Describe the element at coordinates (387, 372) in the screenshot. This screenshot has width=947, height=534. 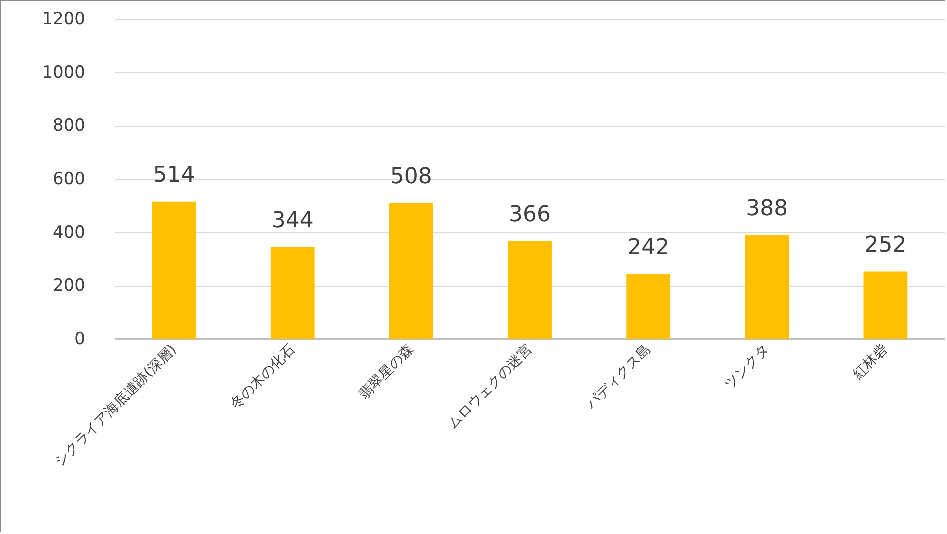
I see `x-tick-label: 翡翠星の森` at that location.